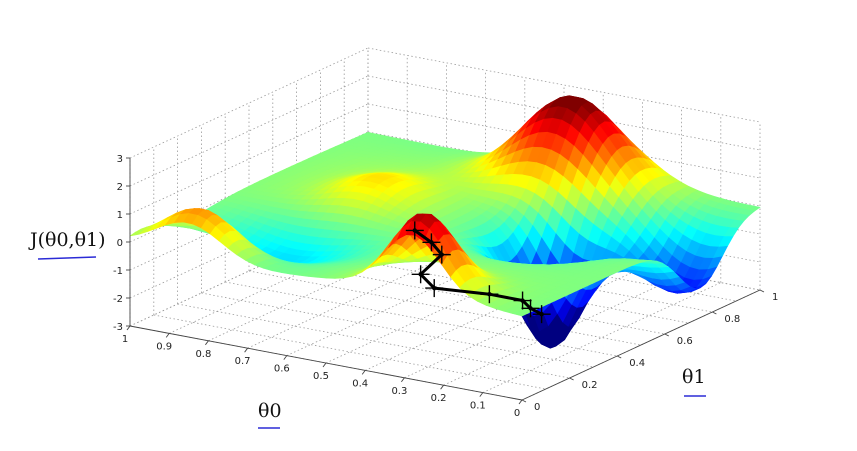 The height and width of the screenshot is (451, 857). What do you see at coordinates (439, 398) in the screenshot?
I see `x-tick-label: 0.2` at bounding box center [439, 398].